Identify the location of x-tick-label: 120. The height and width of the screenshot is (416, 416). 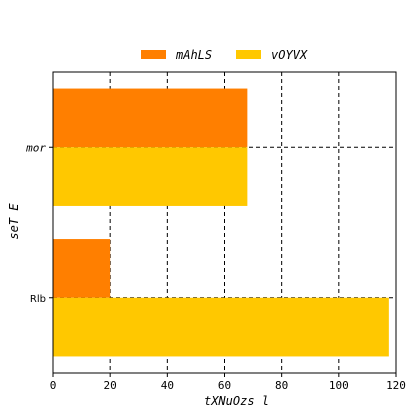
(396, 385).